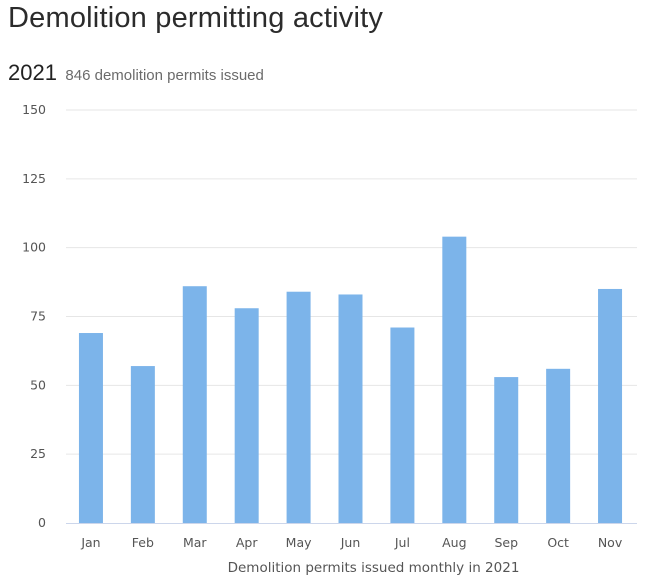 The width and height of the screenshot is (649, 583). I want to click on subtitle: 2021 846 demolition permits issued, so click(136, 73).